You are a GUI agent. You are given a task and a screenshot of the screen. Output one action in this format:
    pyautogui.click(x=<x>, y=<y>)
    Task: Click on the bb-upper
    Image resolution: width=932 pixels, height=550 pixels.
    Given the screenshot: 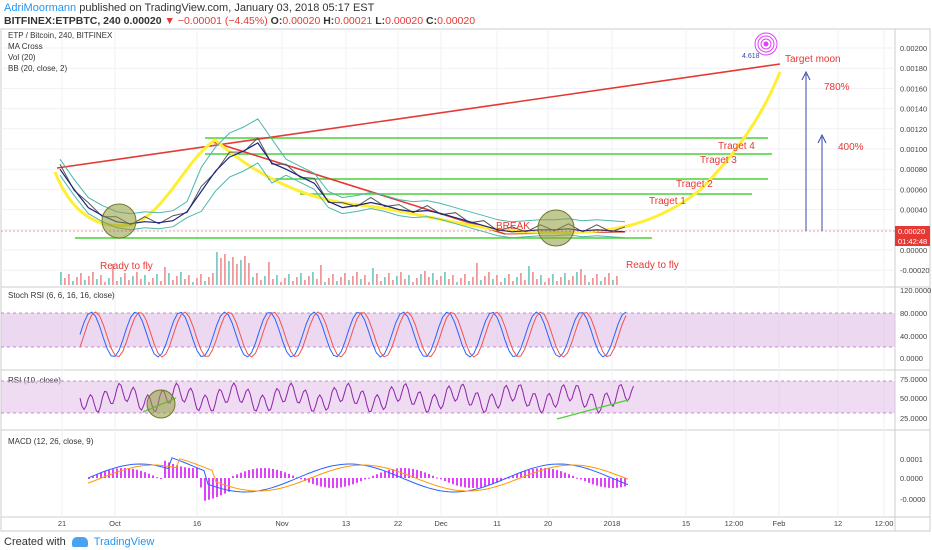 What is the action you would take?
    pyautogui.click(x=342, y=170)
    